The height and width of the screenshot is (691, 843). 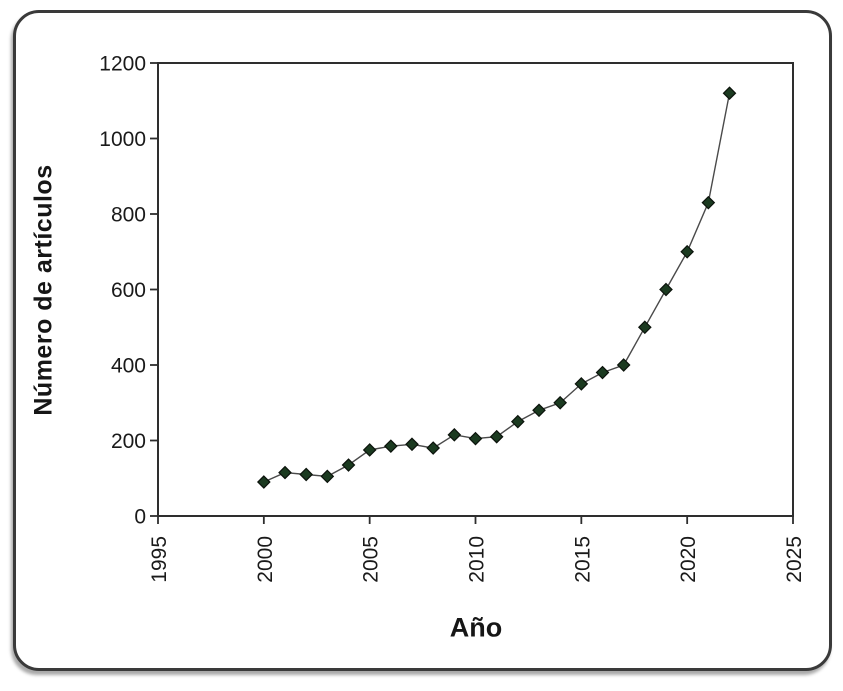 What do you see at coordinates (140, 517) in the screenshot?
I see `y-tick-label: 0` at bounding box center [140, 517].